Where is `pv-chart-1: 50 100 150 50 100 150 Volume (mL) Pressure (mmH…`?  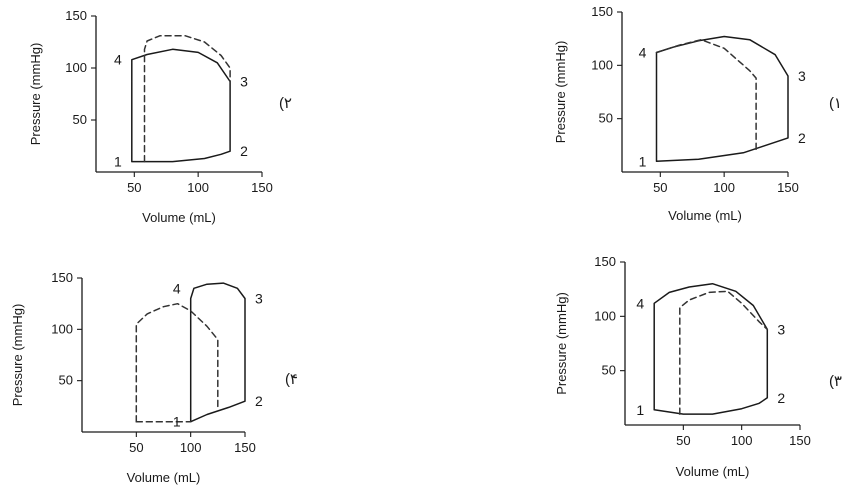
pv-chart-1: 50 100 150 50 100 150 Volume (mL) Pressure (mmH… is located at coordinates (697, 113).